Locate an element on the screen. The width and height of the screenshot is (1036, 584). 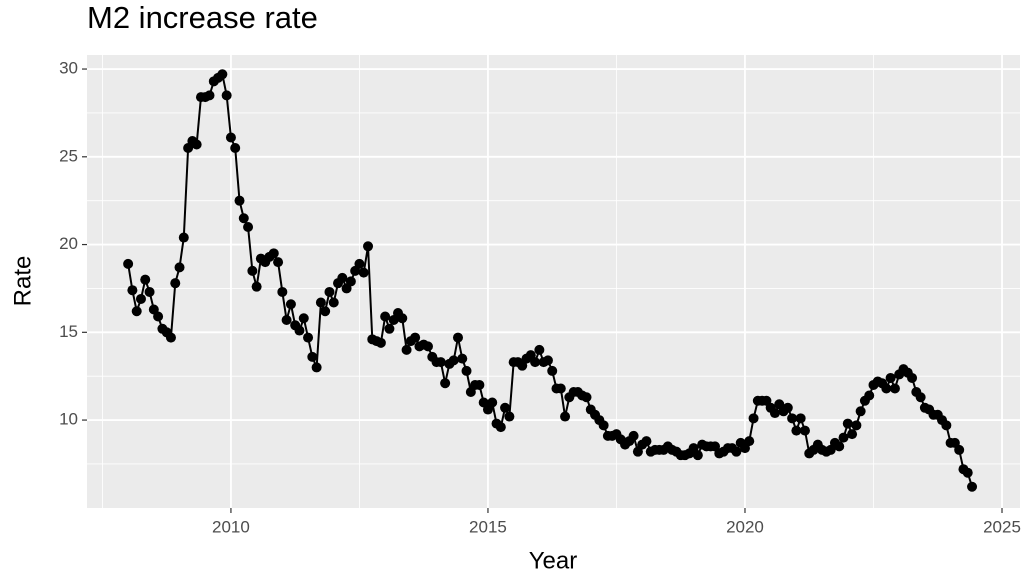
x-axis-title: Year is located at coordinates (553, 560).